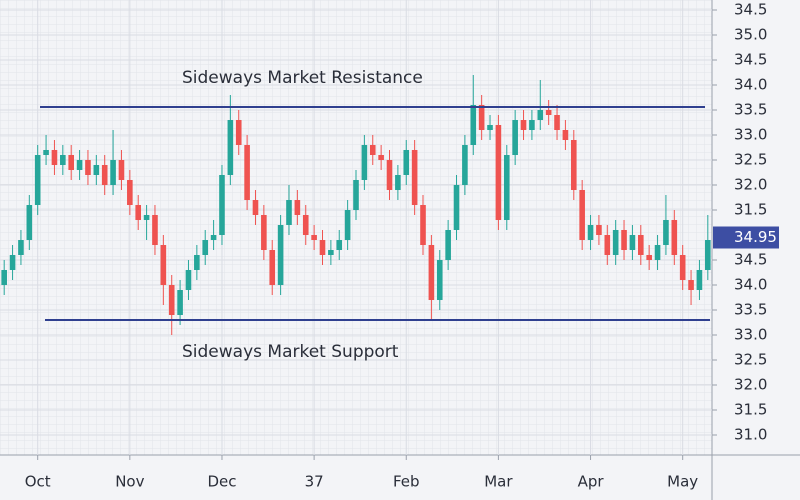  Describe the element at coordinates (38, 482) in the screenshot. I see `x-tick-label: Oct` at that location.